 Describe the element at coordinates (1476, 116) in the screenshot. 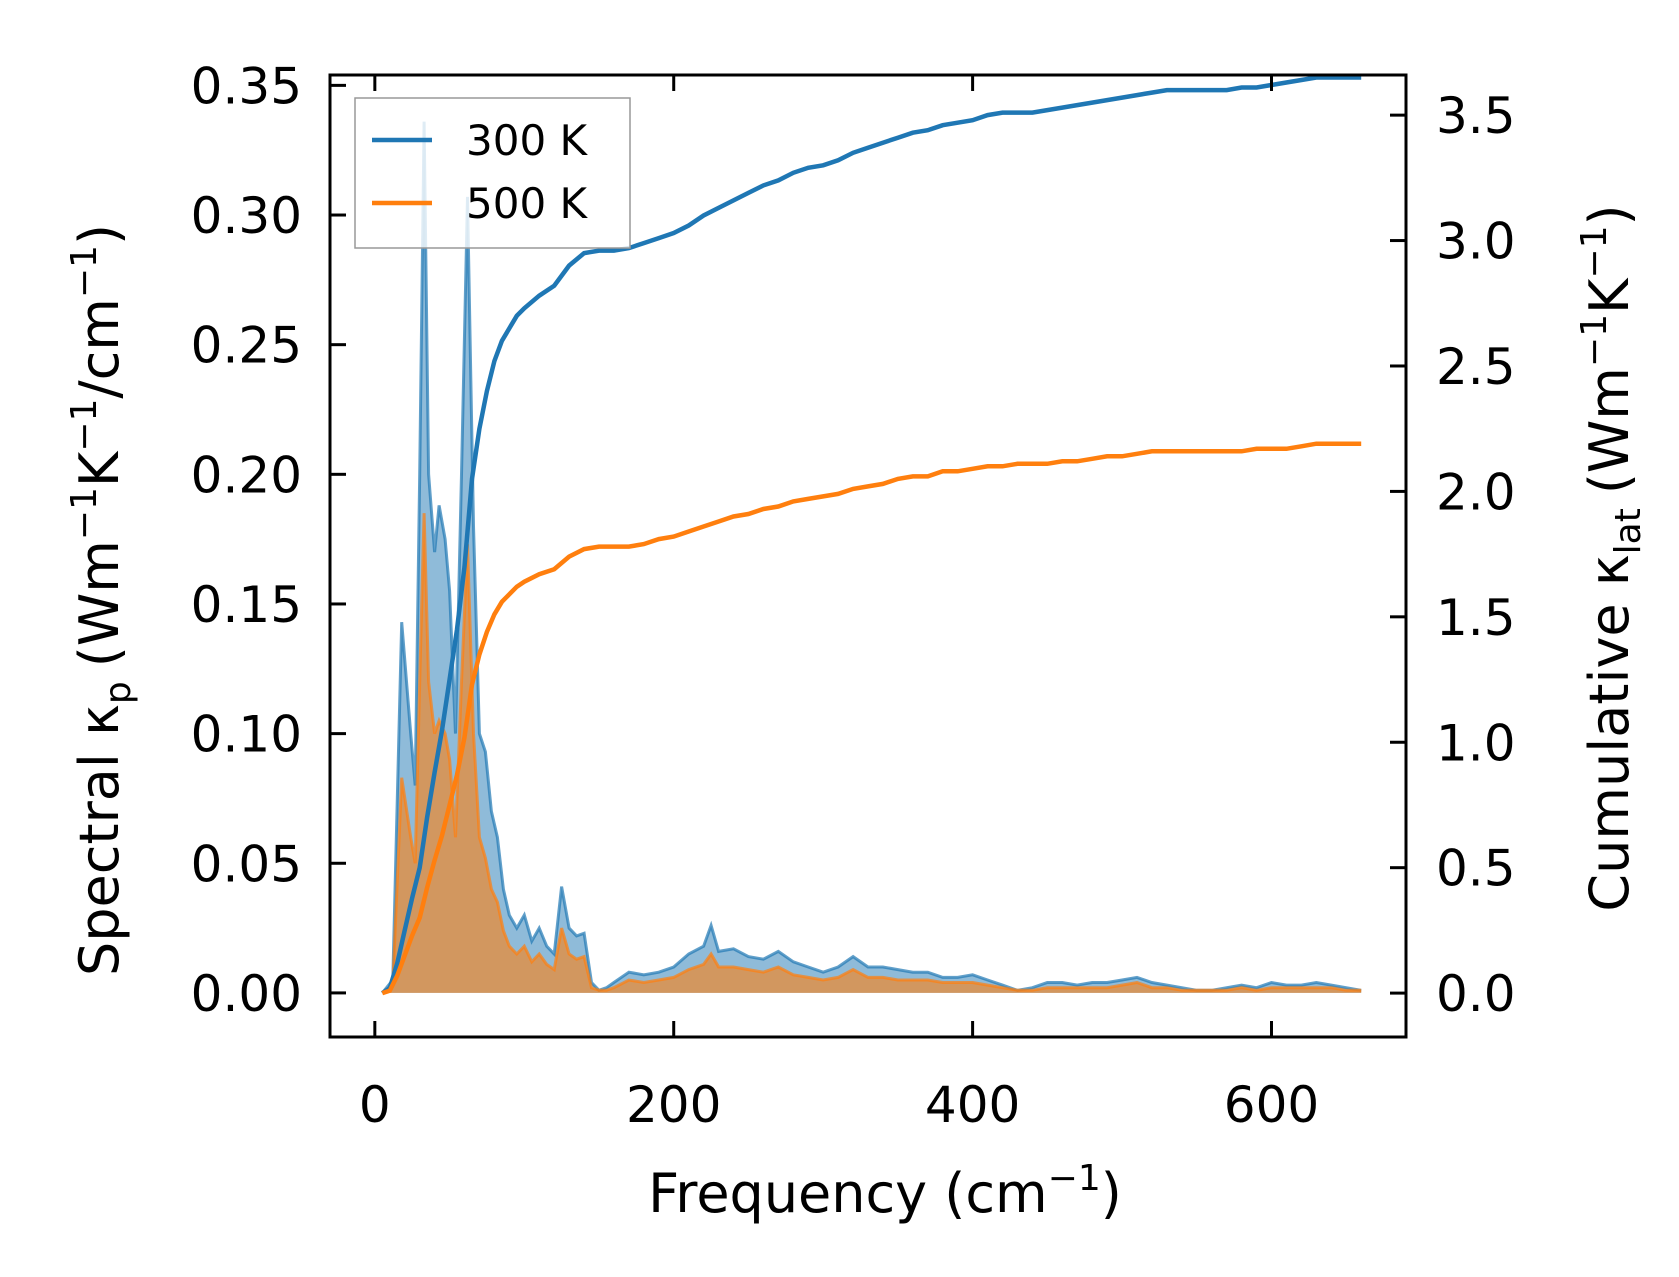

I see `y-right-tick-label: 3.5` at that location.